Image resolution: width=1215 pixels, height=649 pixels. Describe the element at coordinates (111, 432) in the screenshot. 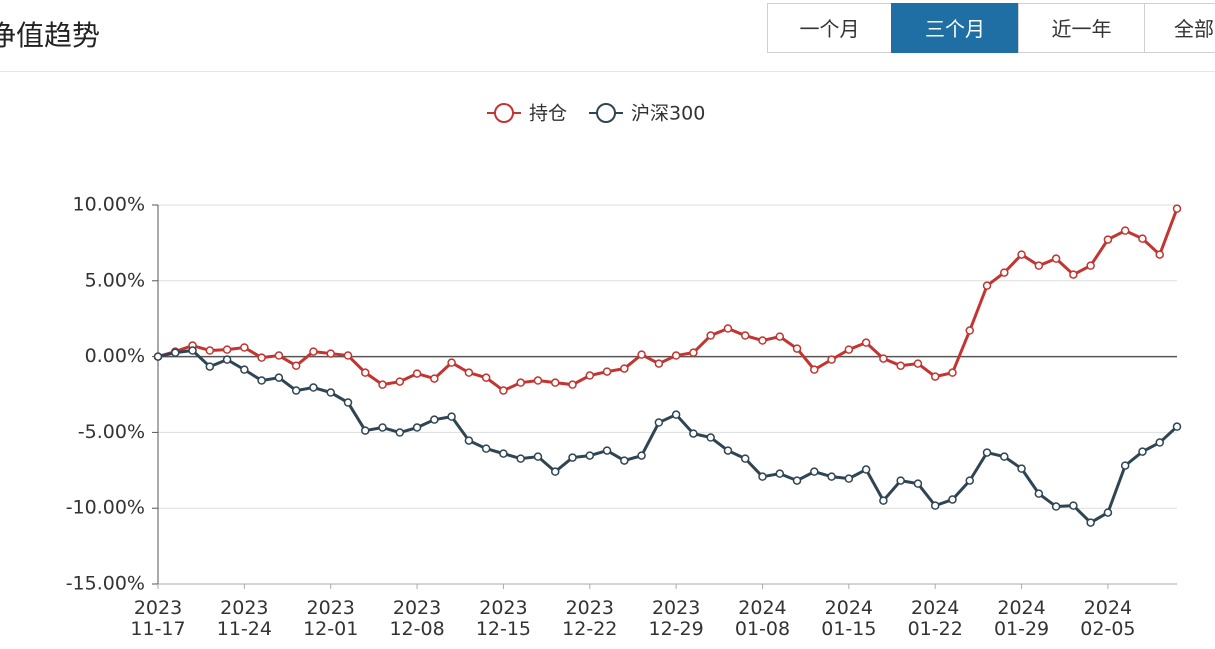

I see `y-tick-label: -5.00%` at that location.